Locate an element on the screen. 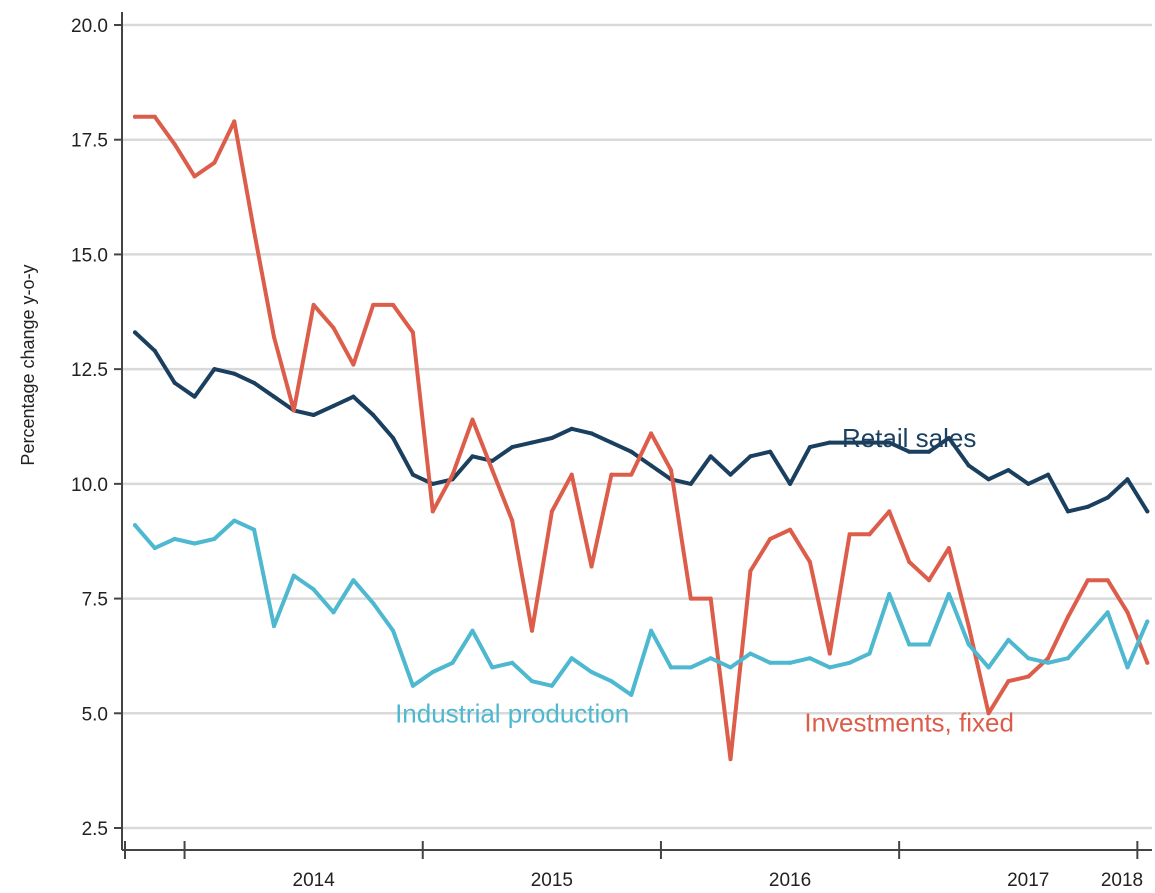  x-axis: 2014 2015 2016 2017 2018 is located at coordinates (637, 866).